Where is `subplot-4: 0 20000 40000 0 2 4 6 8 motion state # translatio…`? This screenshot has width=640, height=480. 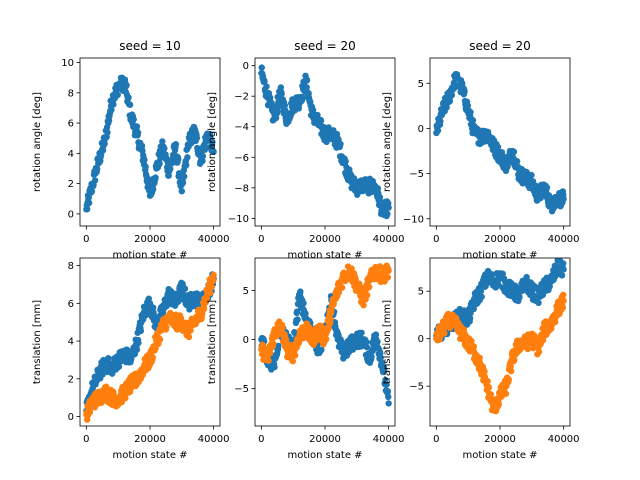
subplot-4: 0 20000 40000 0 2 4 6 8 motion state # translatio… is located at coordinates (131, 359).